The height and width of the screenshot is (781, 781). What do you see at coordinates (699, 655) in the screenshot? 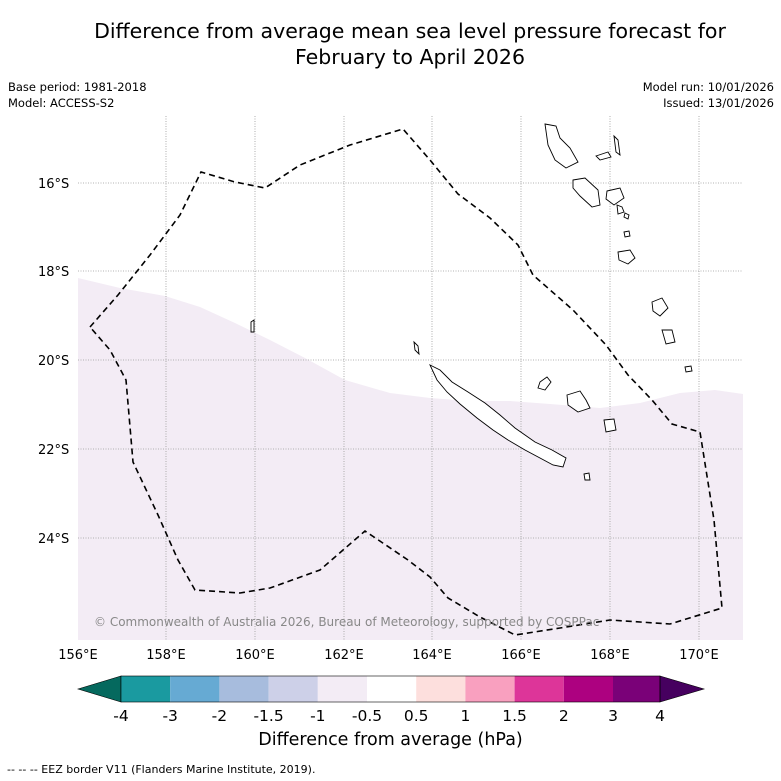
I see `lon-label-170e: 170°E` at bounding box center [699, 655].